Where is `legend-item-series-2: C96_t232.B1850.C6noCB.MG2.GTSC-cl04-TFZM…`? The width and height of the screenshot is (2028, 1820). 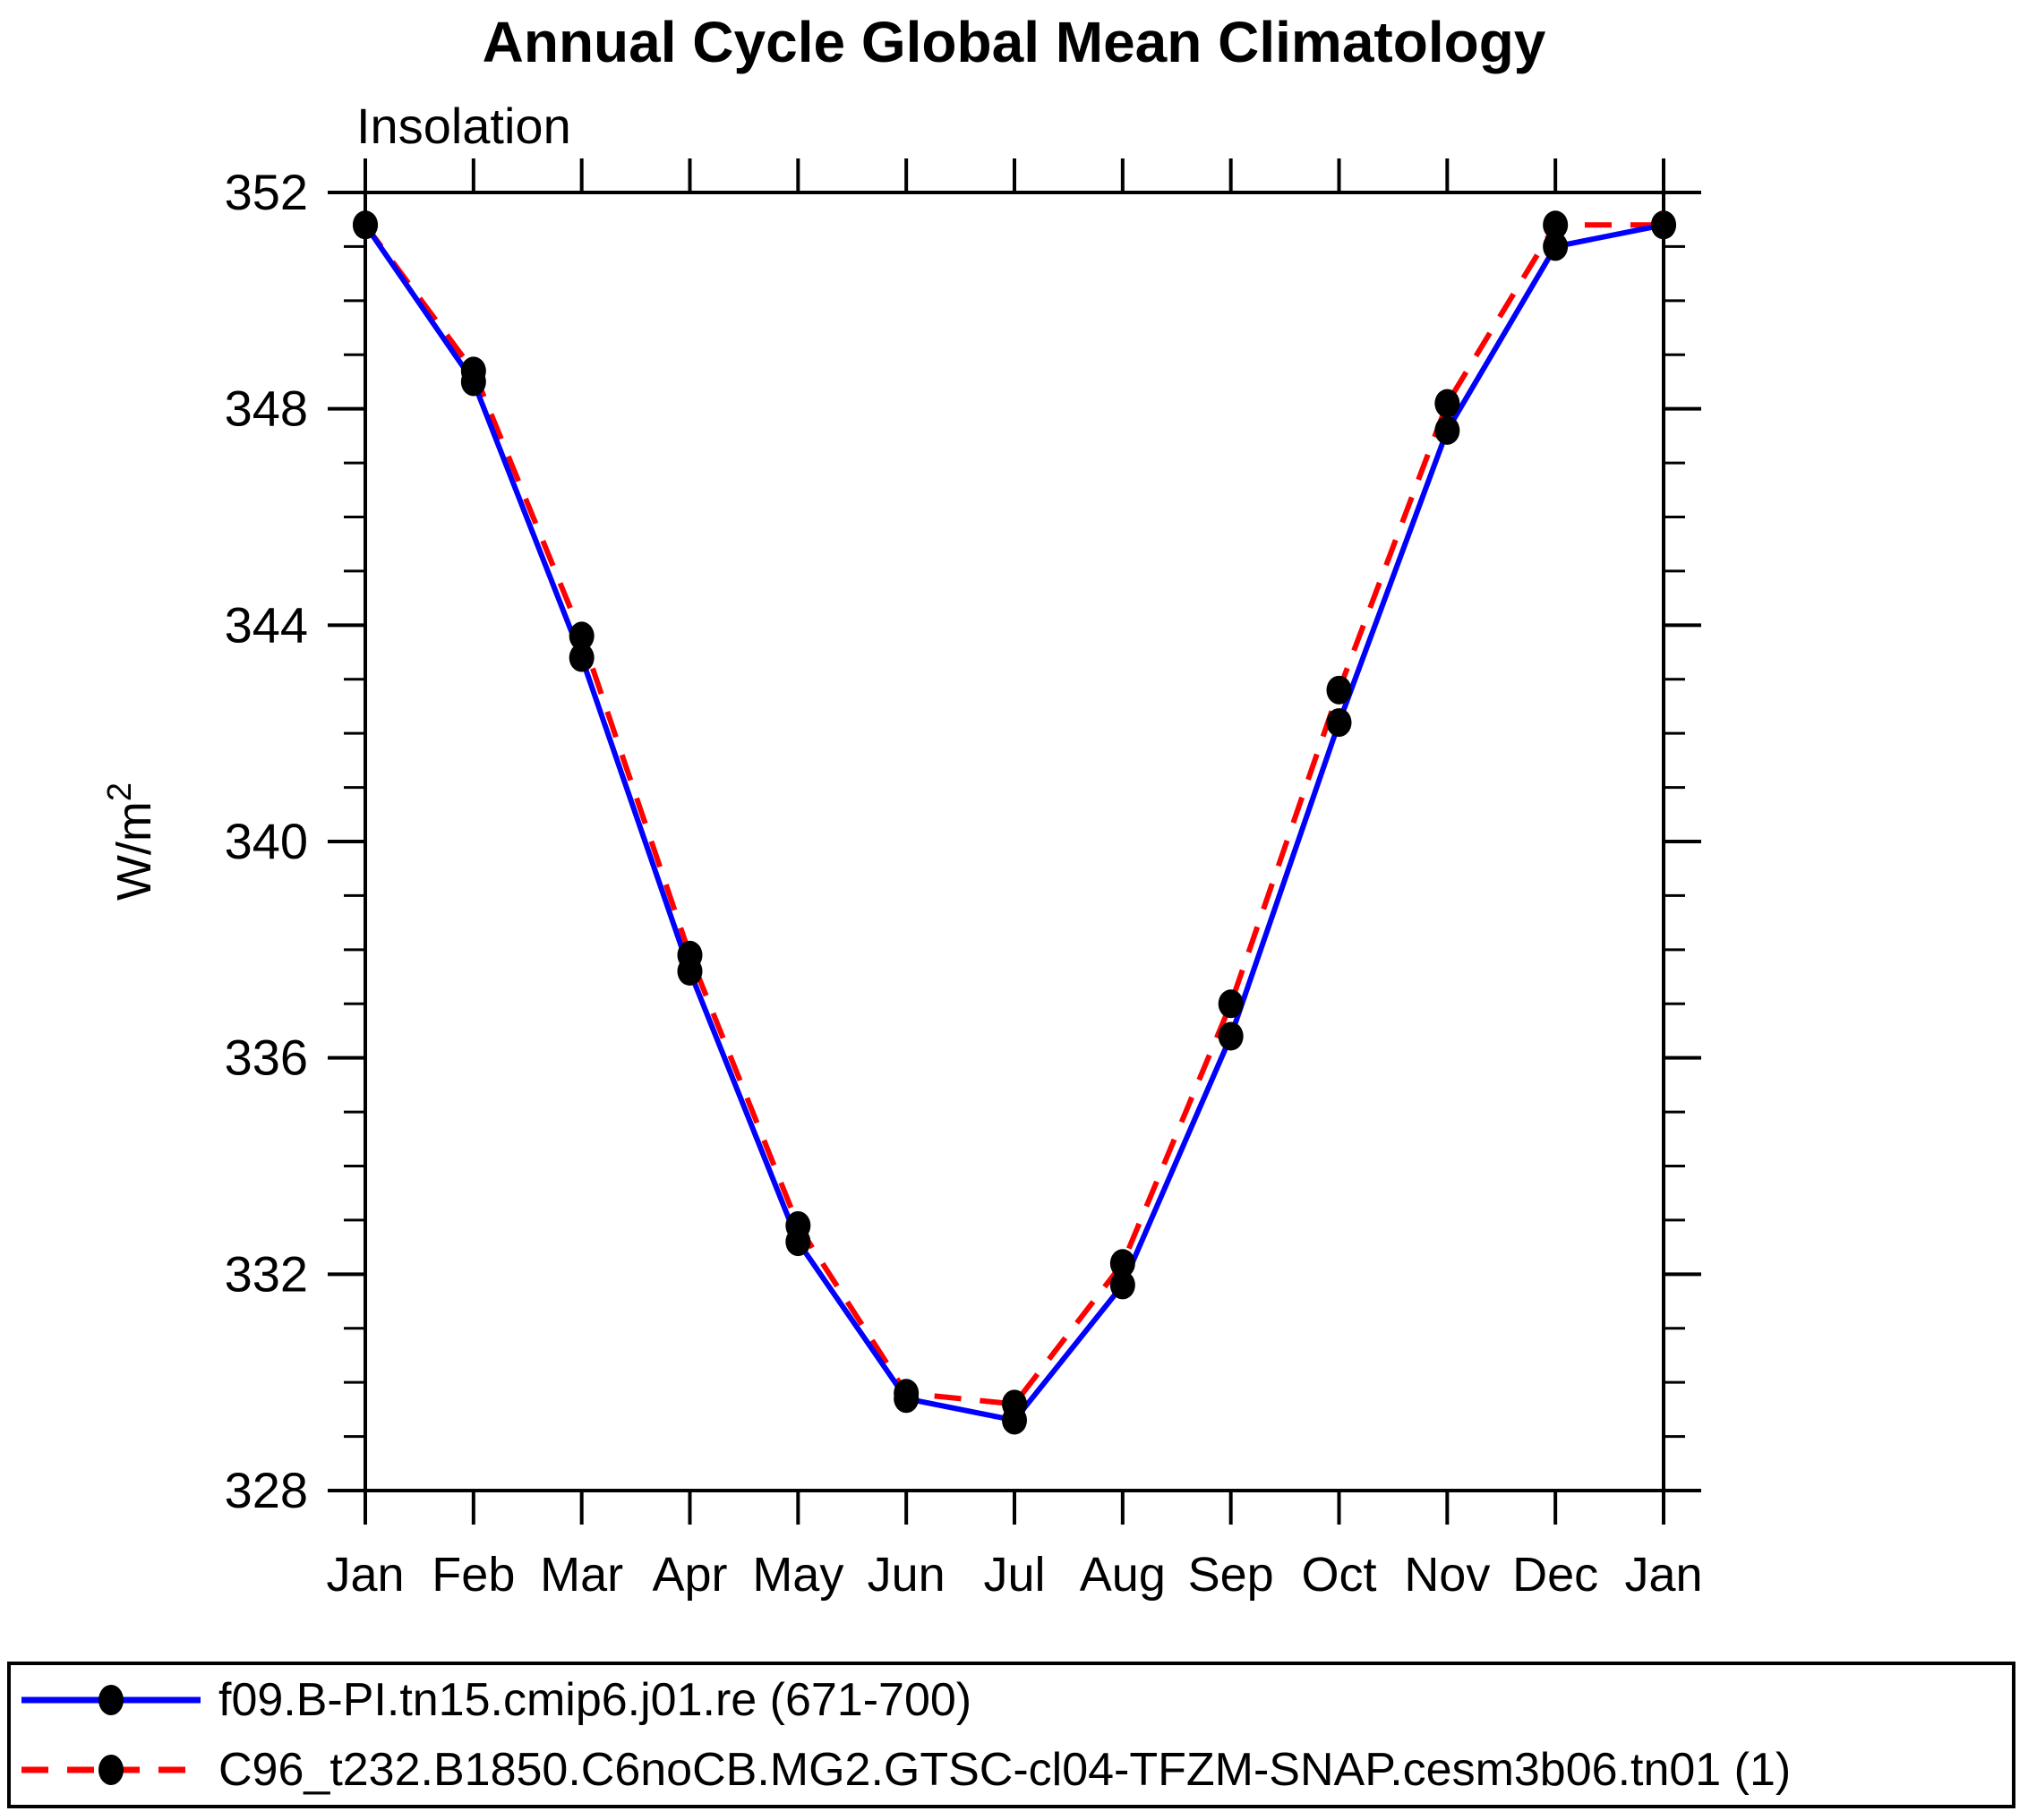 legend-item-series-2: C96_t232.B1850.C6noCB.MG2.GTSC-cl04-TFZM… is located at coordinates (1011, 1770).